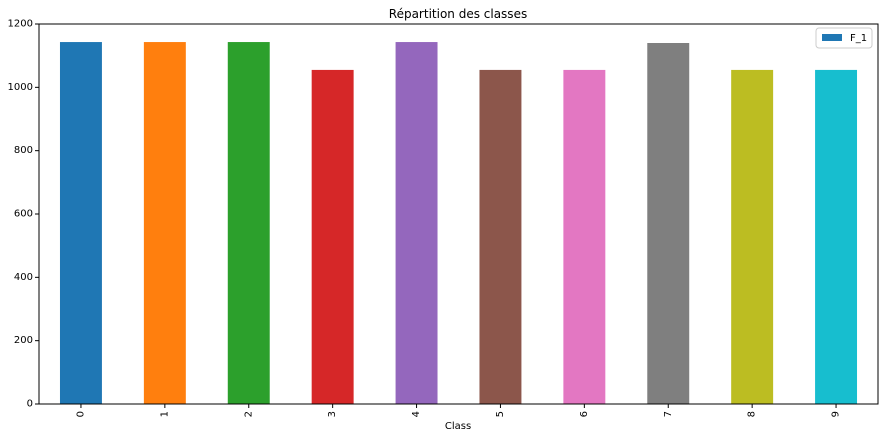 This screenshot has width=887, height=442. What do you see at coordinates (752, 414) in the screenshot?
I see `x-tick-label: 8` at bounding box center [752, 414].